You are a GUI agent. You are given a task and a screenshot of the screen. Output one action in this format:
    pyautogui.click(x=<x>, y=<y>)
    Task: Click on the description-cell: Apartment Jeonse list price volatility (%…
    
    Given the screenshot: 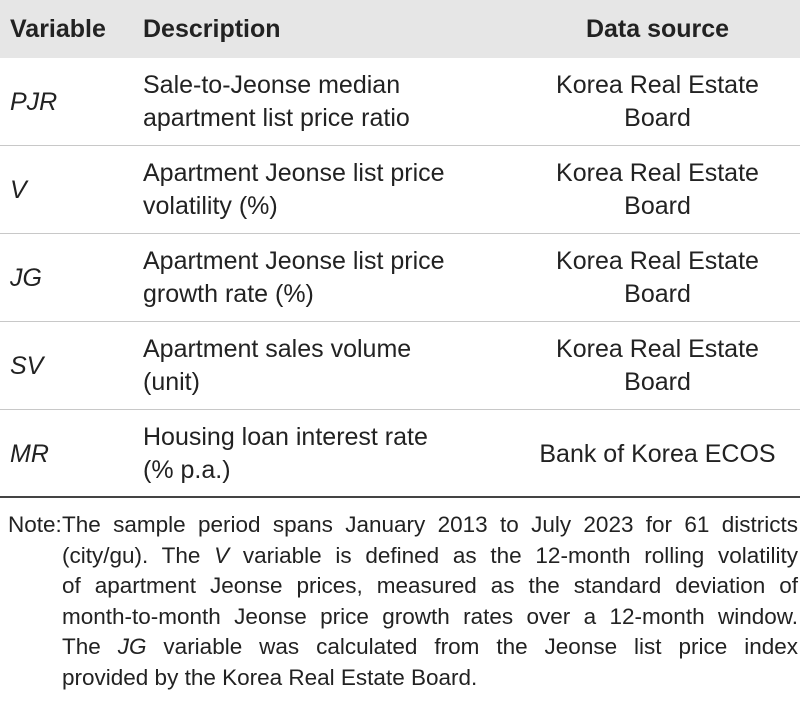 What is the action you would take?
    pyautogui.click(x=328, y=190)
    